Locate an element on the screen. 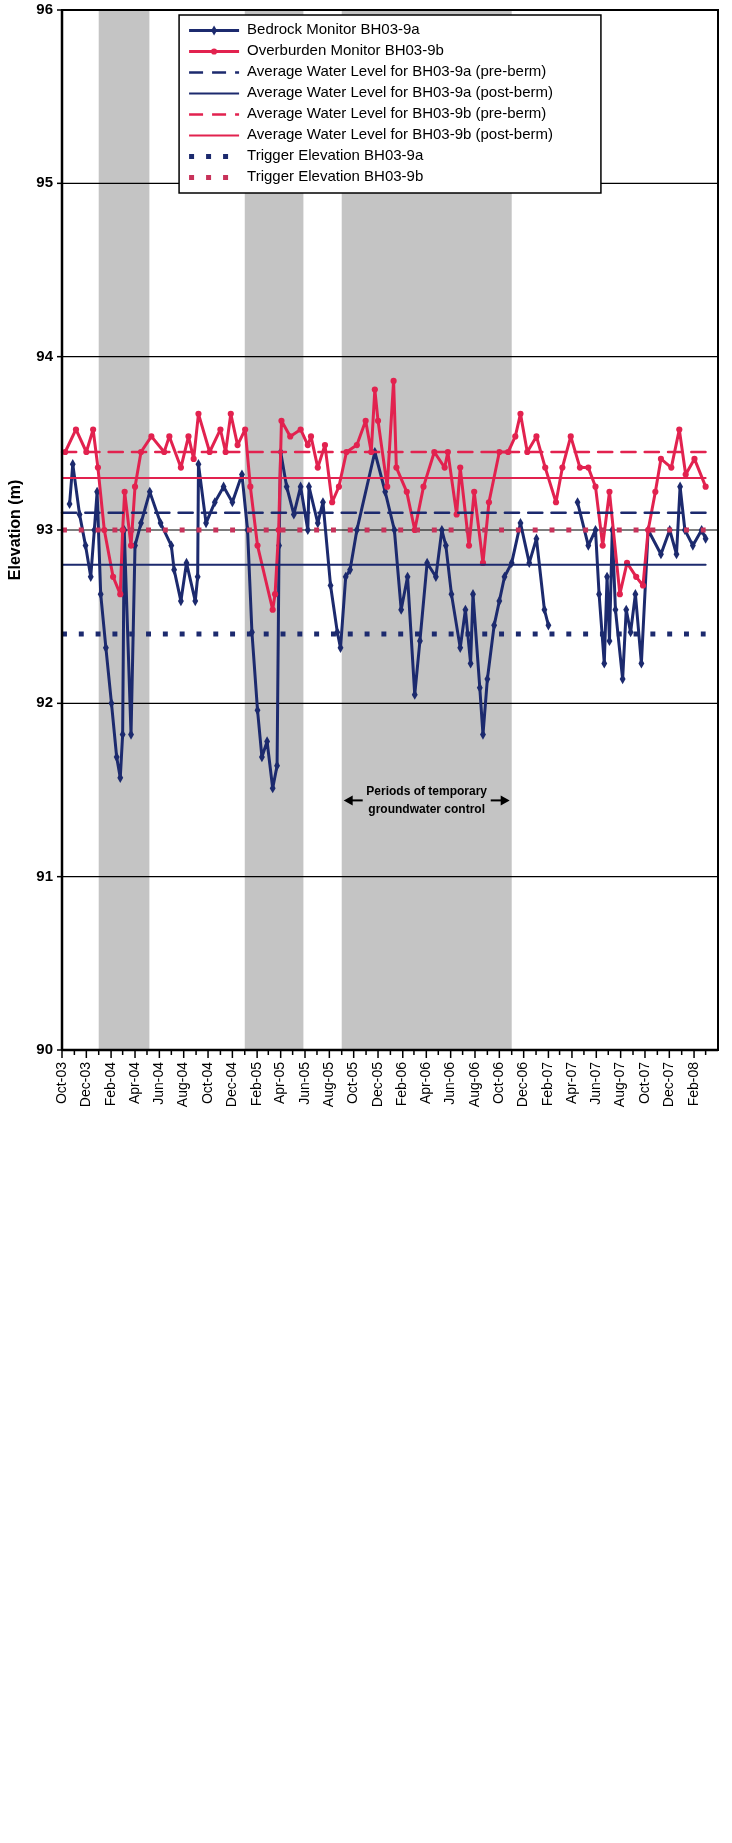 Image resolution: width=732 pixels, height=1843 pixels. y-tick-label: 93 is located at coordinates (44, 528).